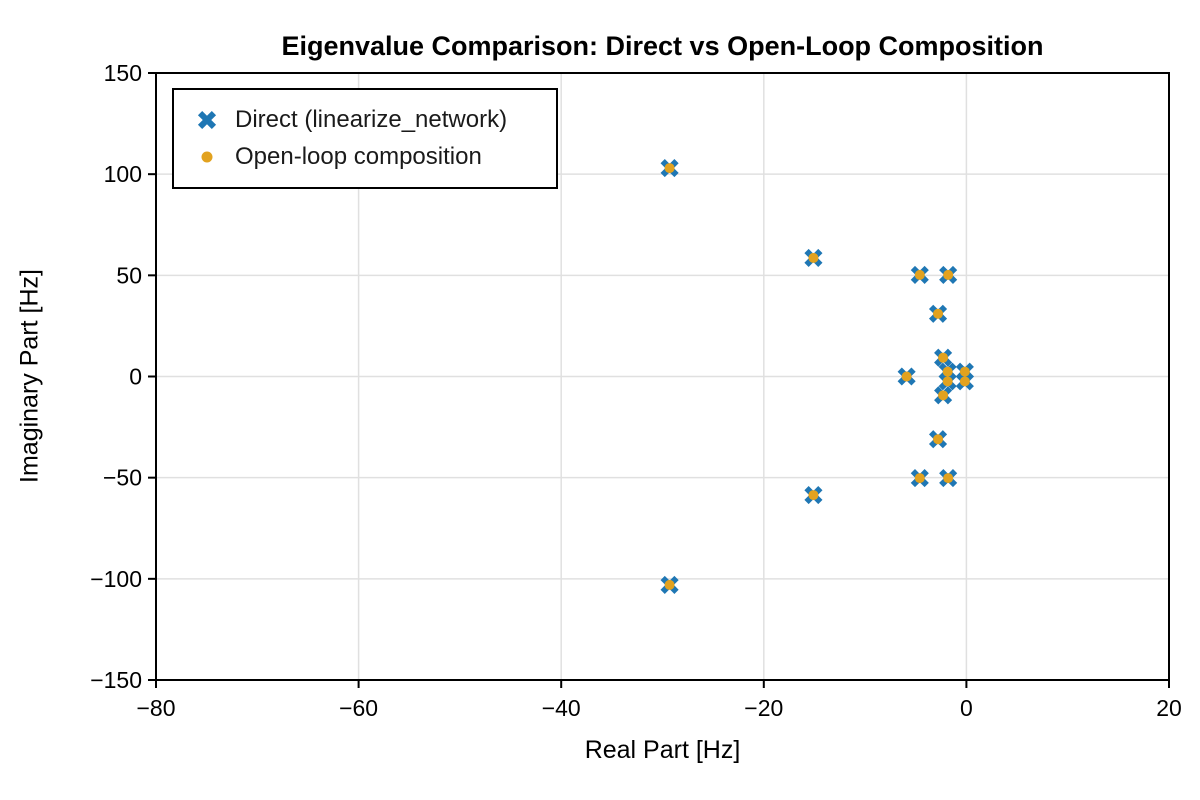  Describe the element at coordinates (207, 120) in the screenshot. I see `x-marker-icon` at that location.